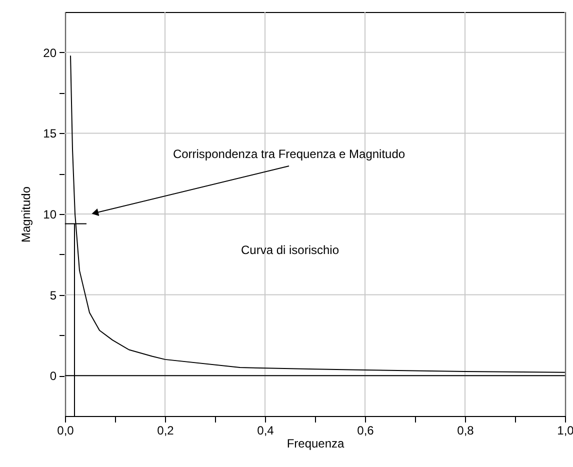 Image resolution: width=573 pixels, height=467 pixels. I want to click on annotation: Curva di isorischio, so click(290, 250).